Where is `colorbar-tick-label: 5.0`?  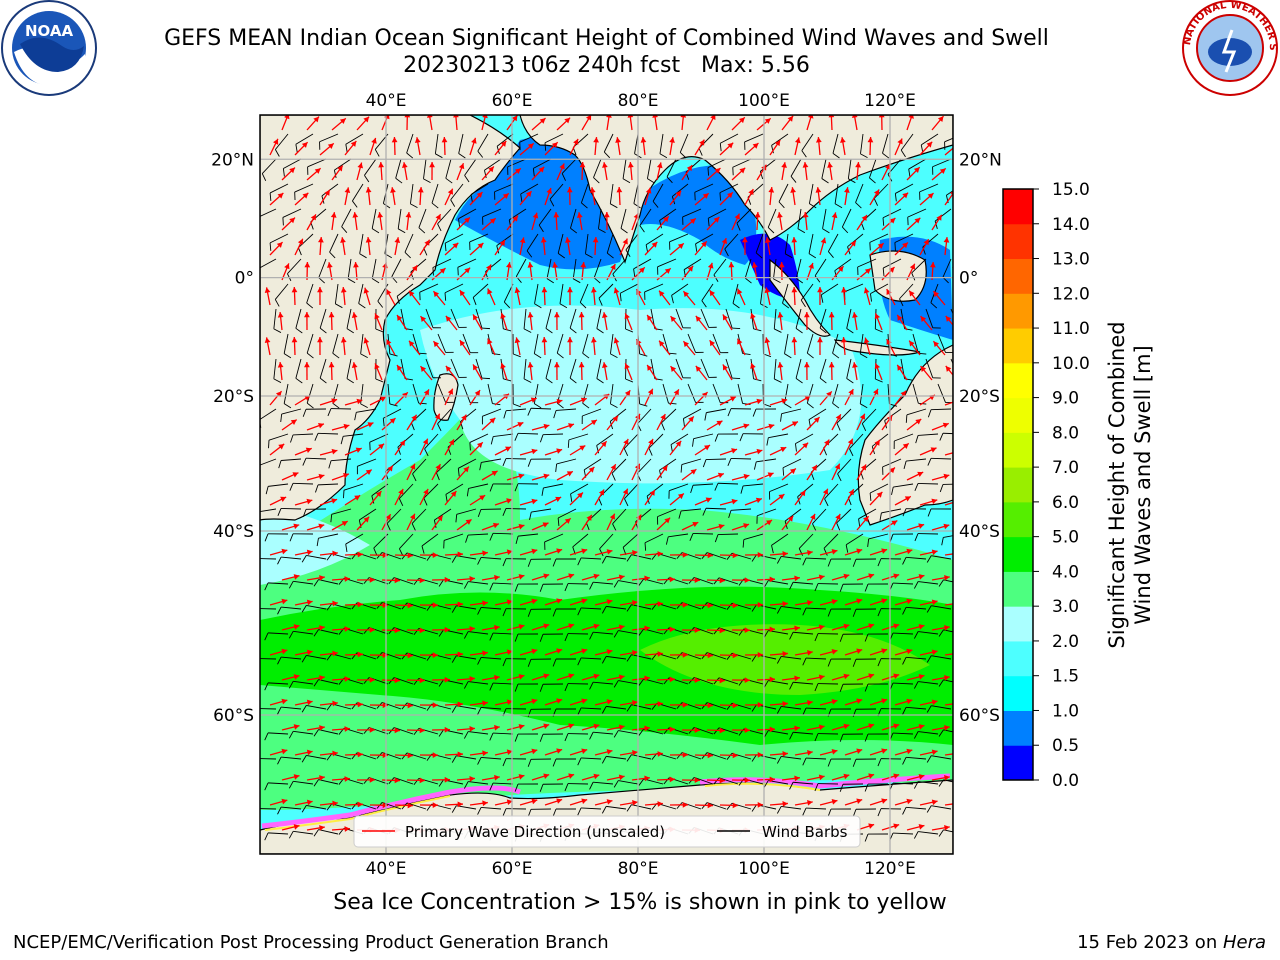
colorbar-tick-label: 5.0 is located at coordinates (1065, 538).